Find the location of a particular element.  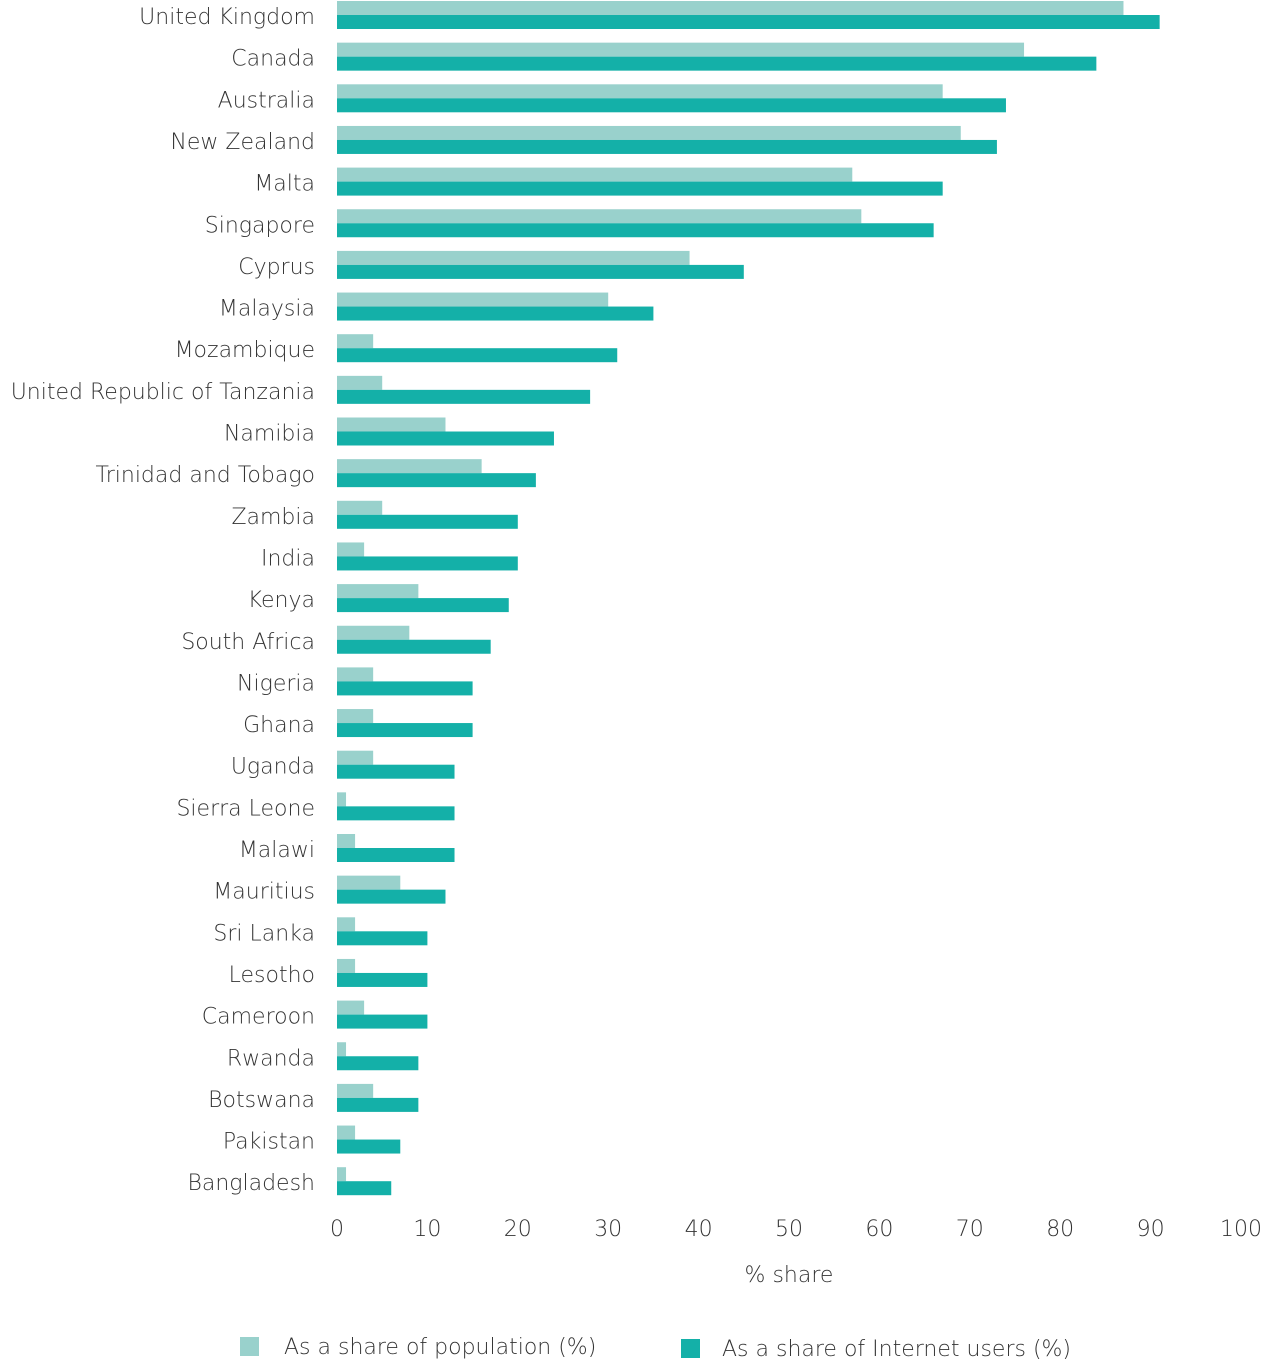

category-label-south-africa: South Africa is located at coordinates (248, 642).